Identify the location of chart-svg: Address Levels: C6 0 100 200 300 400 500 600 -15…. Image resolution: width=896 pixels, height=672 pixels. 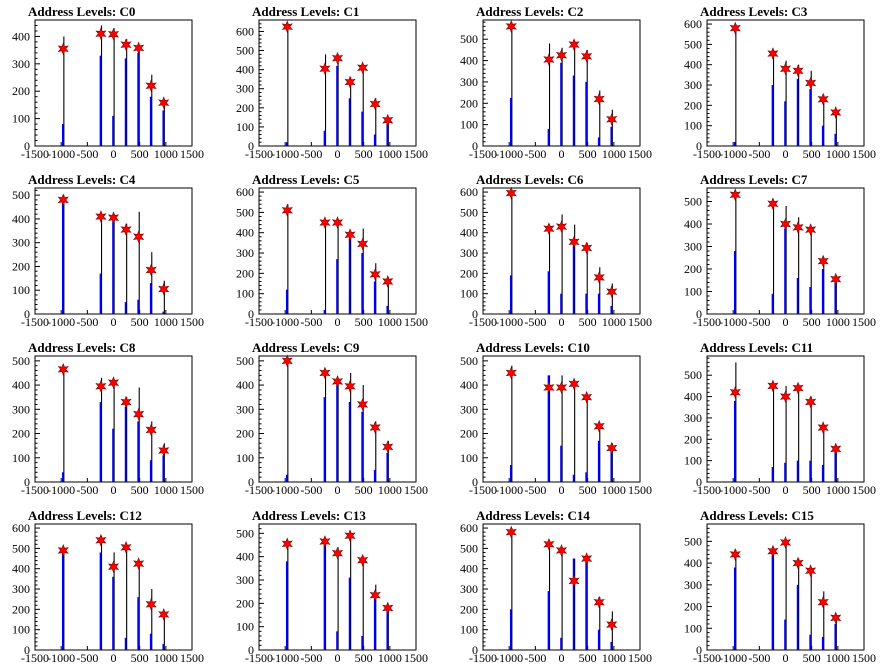
(556, 250).